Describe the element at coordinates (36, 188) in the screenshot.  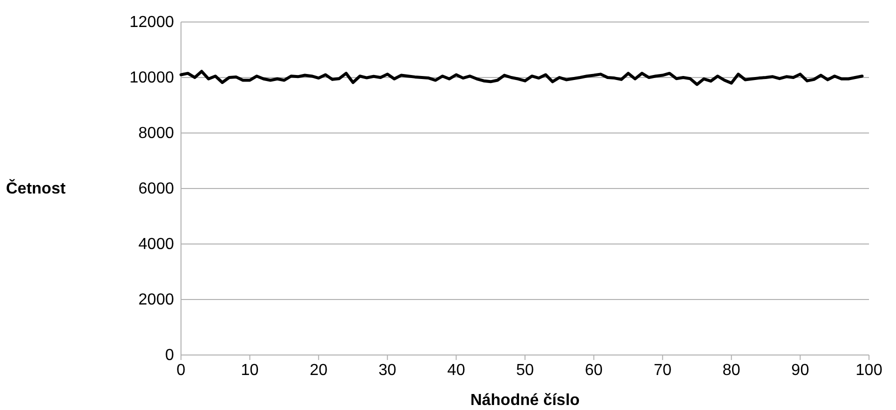
I see `y-axis-title: Četnost` at that location.